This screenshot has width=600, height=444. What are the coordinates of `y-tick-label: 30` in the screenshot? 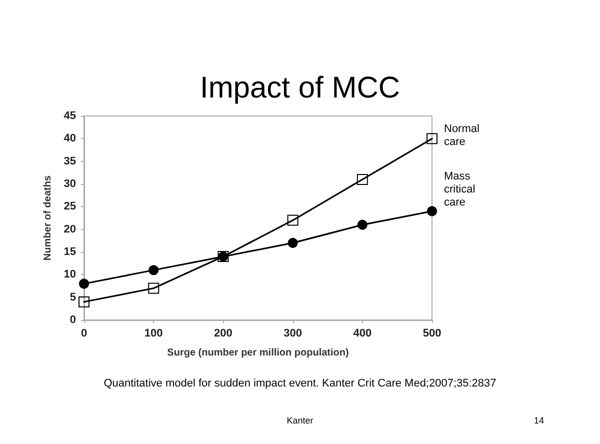 It's located at (70, 184).